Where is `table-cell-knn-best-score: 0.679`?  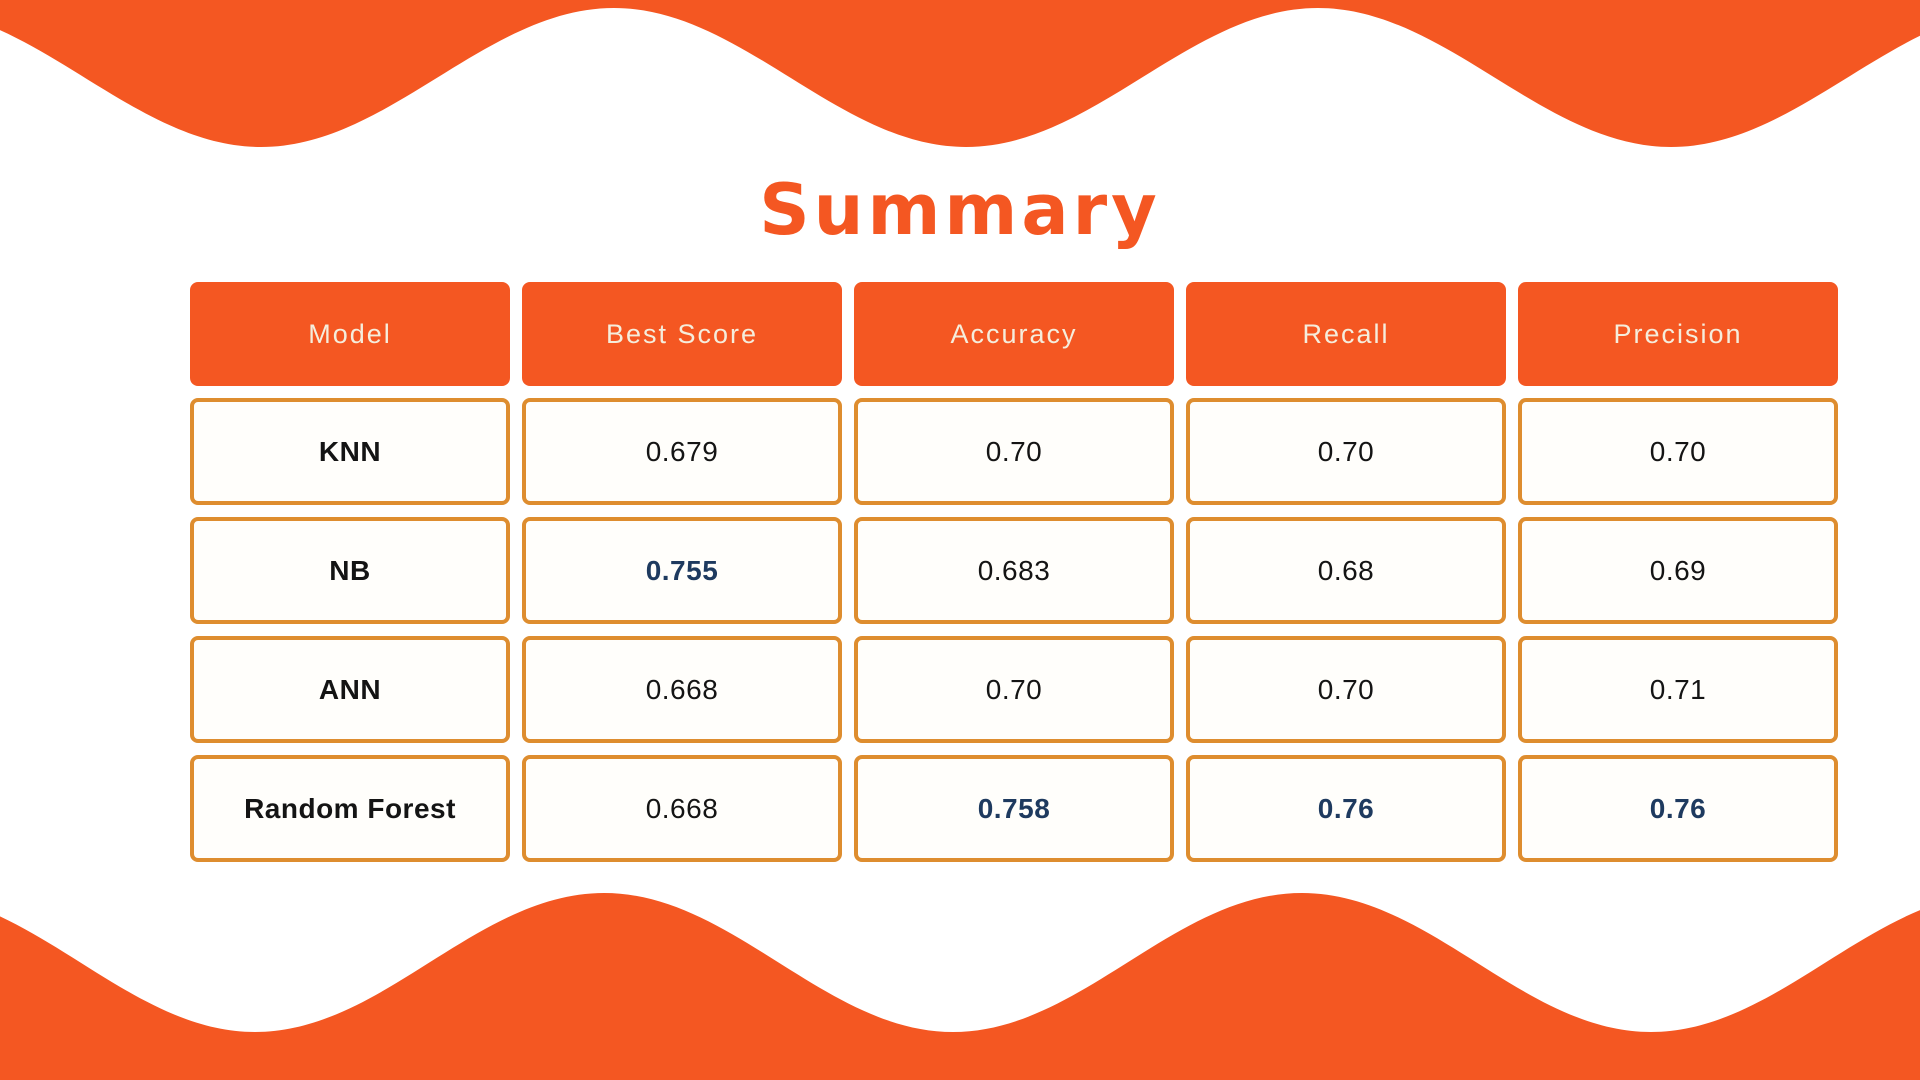
table-cell-knn-best-score: 0.679 is located at coordinates (682, 451).